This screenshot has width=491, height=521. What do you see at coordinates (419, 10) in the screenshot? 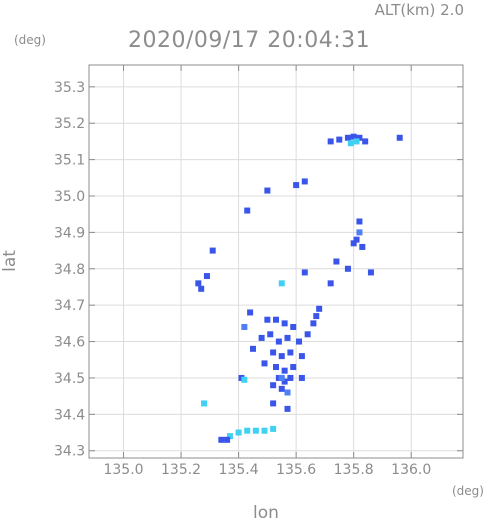
I see `altitude-header: ALT(km) 2.0` at bounding box center [419, 10].